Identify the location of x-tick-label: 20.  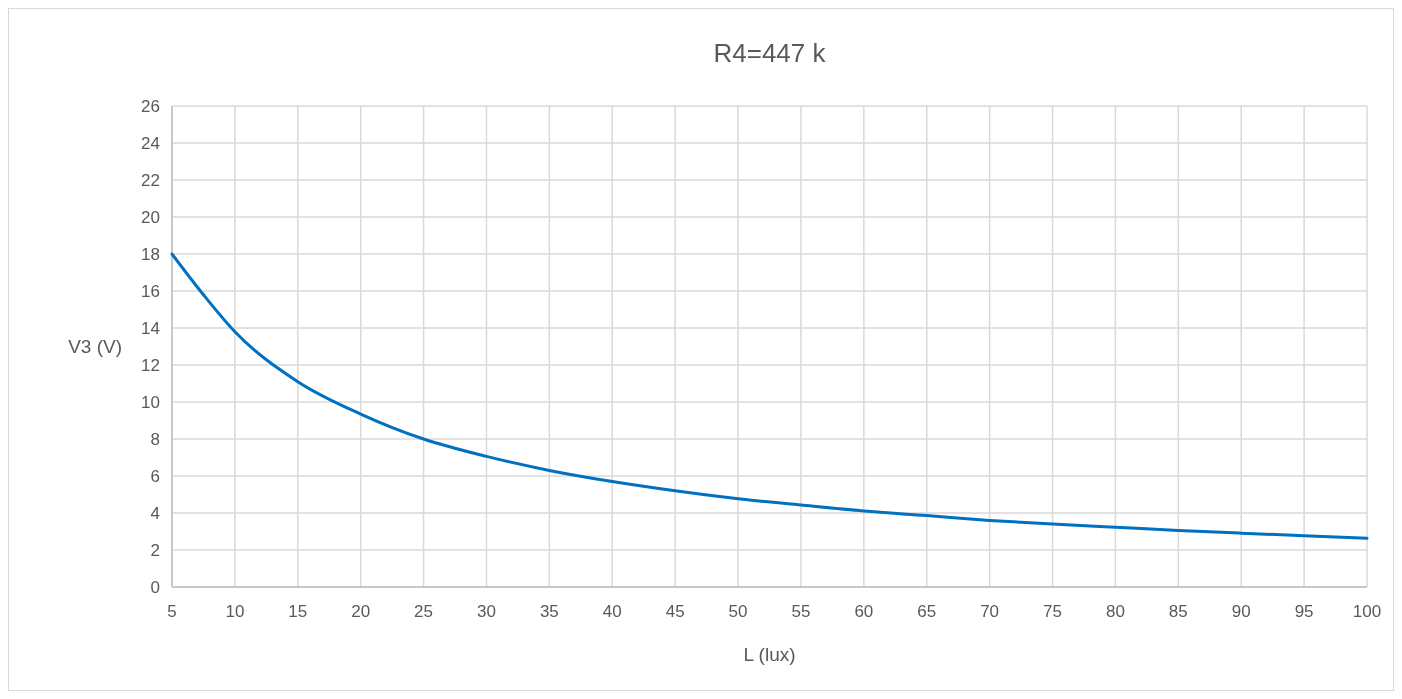
(361, 611).